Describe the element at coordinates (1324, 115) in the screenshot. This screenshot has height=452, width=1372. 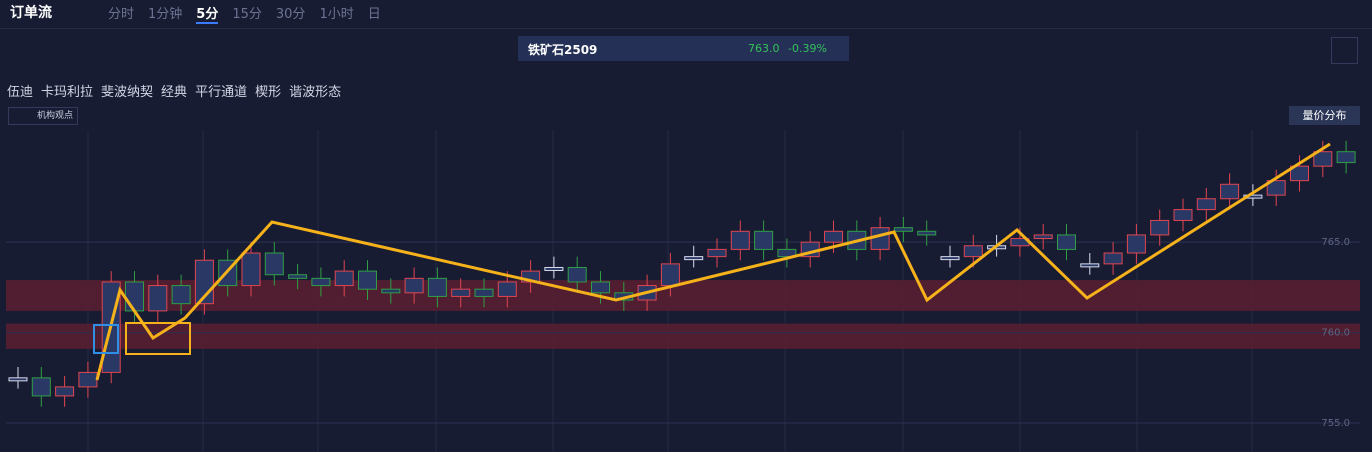
I see `volume-button: 量价分布` at that location.